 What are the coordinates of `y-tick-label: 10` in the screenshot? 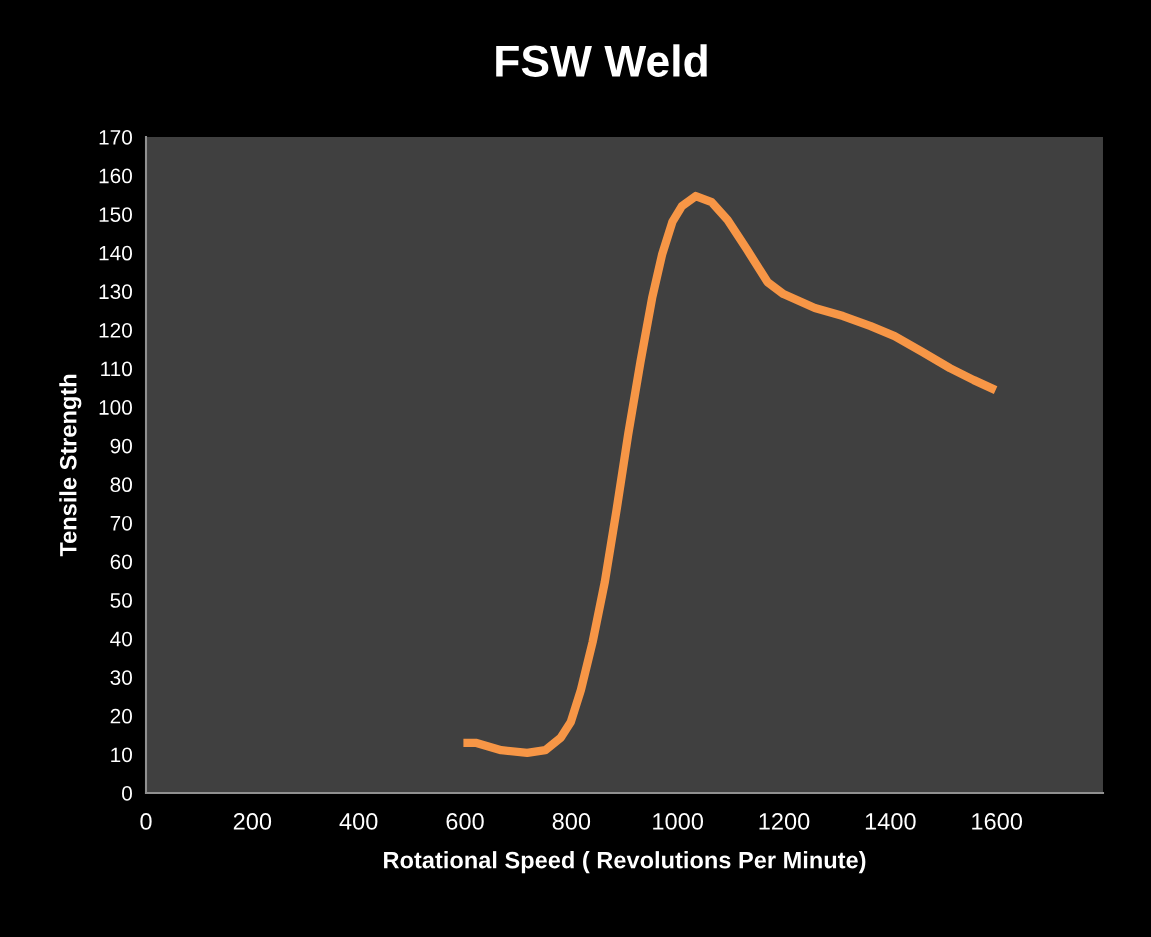 It's located at (121, 755).